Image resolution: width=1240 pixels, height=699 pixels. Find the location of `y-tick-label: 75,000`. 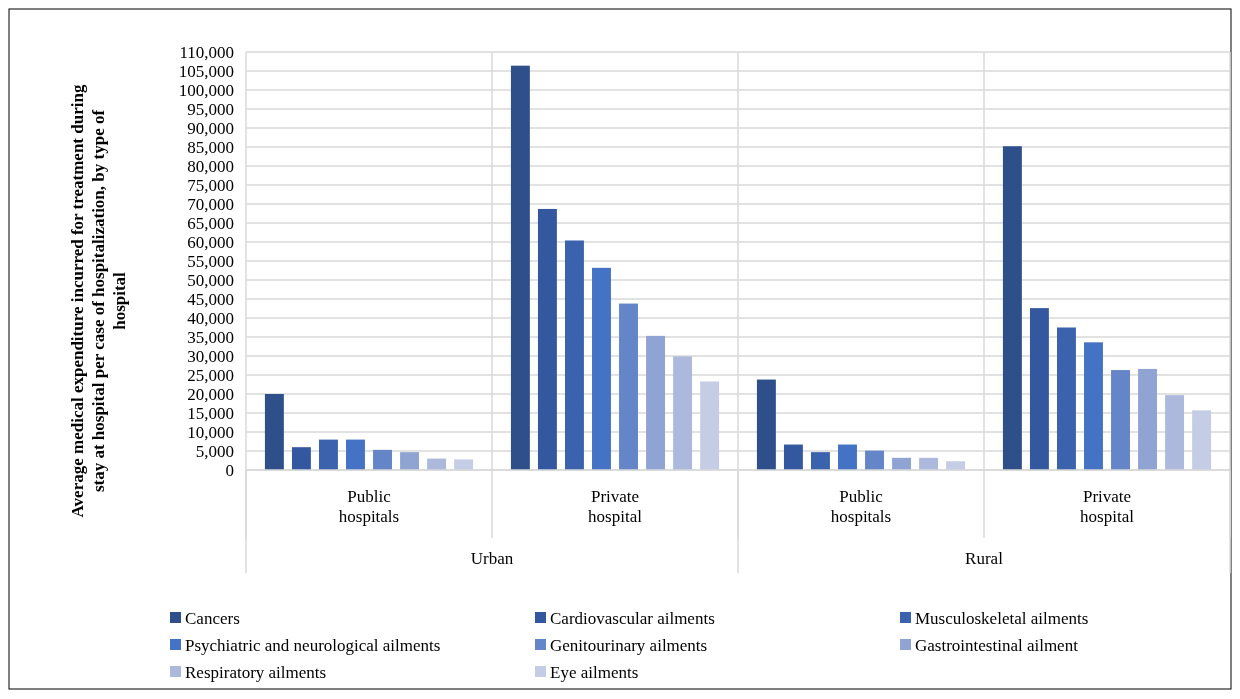

y-tick-label: 75,000 is located at coordinates (210, 185).